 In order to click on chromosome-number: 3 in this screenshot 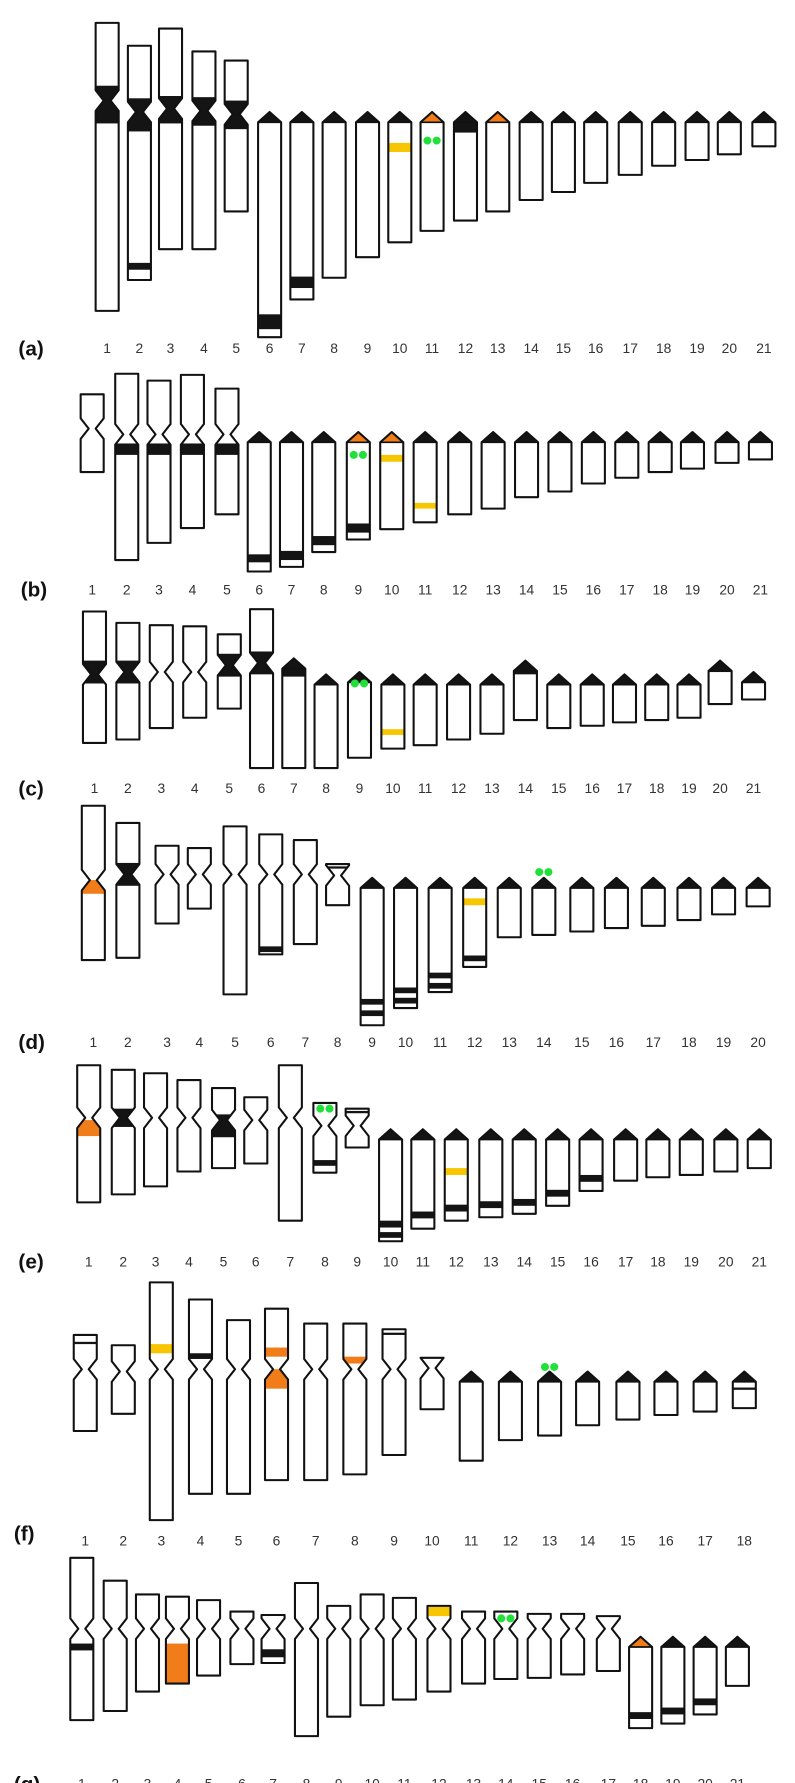, I will do `click(167, 1042)`.